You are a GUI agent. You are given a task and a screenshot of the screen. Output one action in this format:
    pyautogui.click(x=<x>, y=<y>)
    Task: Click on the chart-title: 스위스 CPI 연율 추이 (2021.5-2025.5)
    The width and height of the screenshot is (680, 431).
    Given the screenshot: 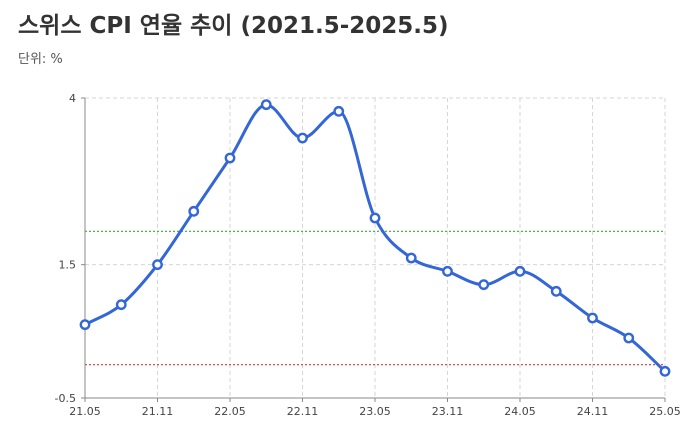 What is the action you would take?
    pyautogui.click(x=233, y=26)
    